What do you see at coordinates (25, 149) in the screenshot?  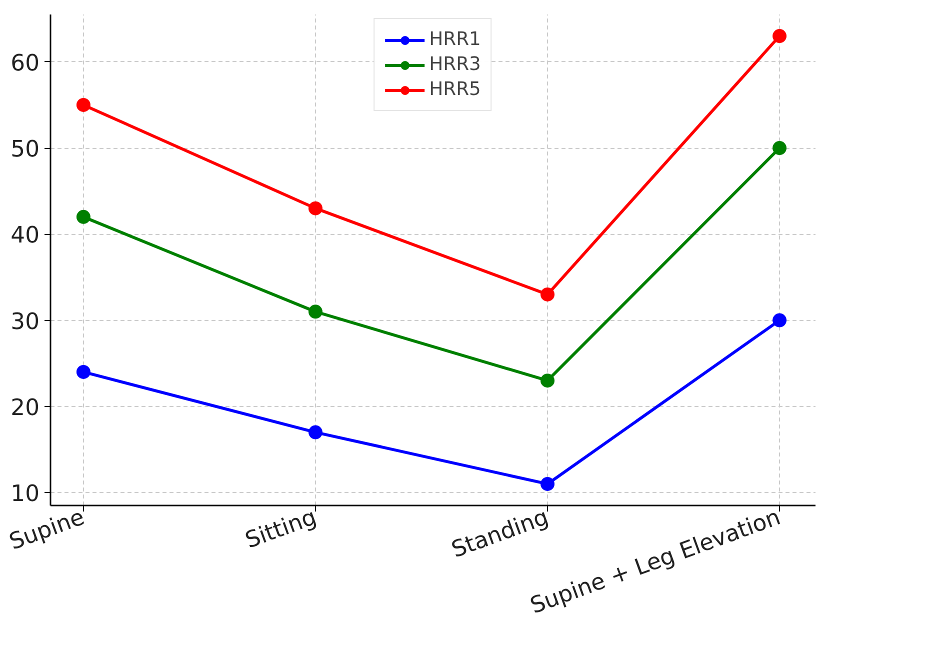 I see `y-tick-label: 50` at bounding box center [25, 149].